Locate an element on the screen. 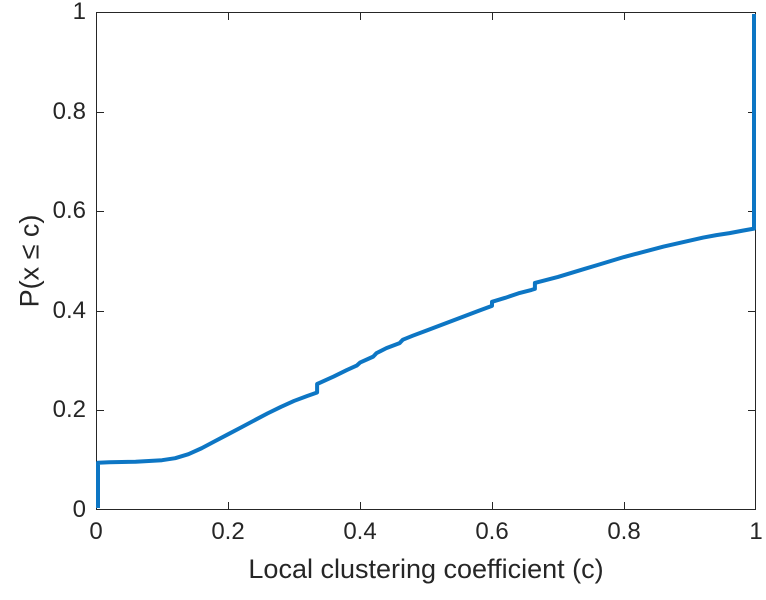  x-tick-label: 0.8 is located at coordinates (624, 531).